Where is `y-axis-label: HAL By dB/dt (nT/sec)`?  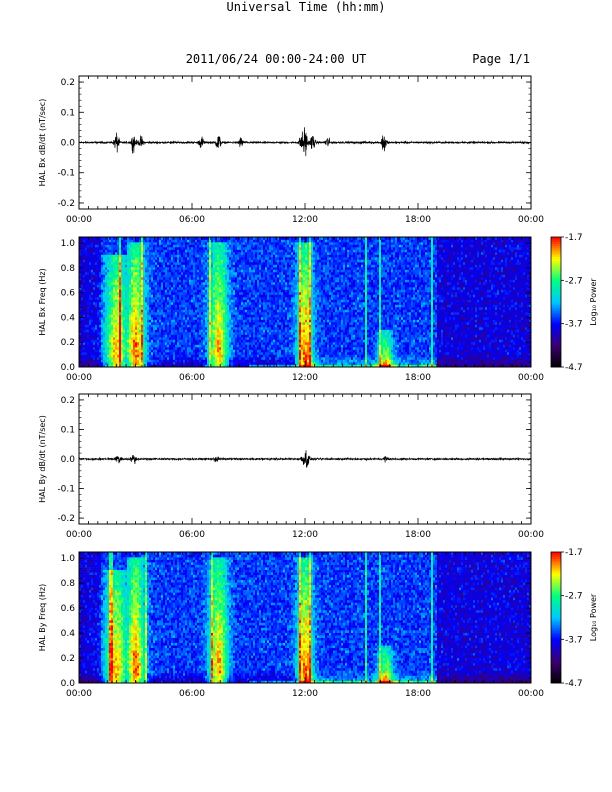
y-axis-label: HAL By dB/dt (nT/sec) is located at coordinates (42, 459).